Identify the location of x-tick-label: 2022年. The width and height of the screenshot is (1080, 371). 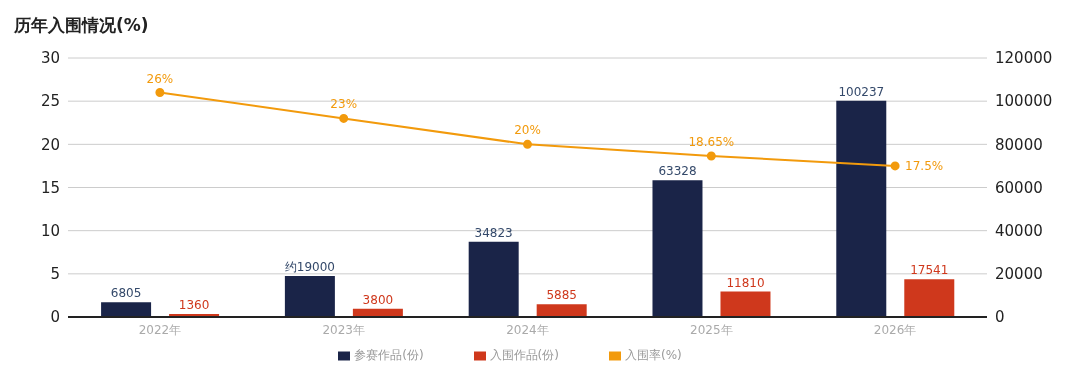
(160, 329).